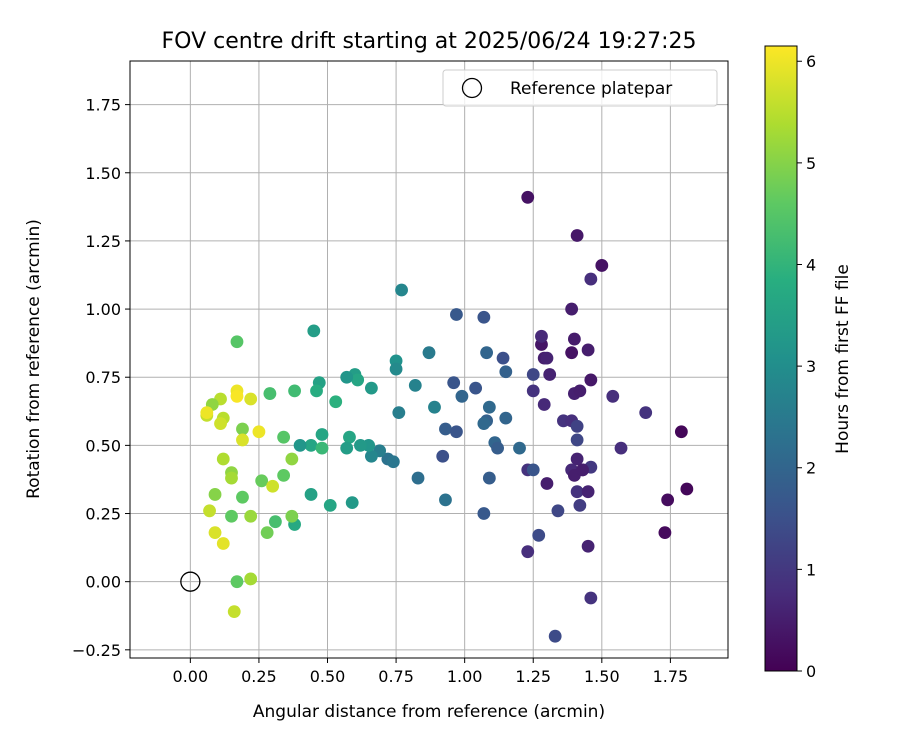 Image resolution: width=900 pixels, height=754 pixels. I want to click on y-tick-label: 0.50, so click(103, 445).